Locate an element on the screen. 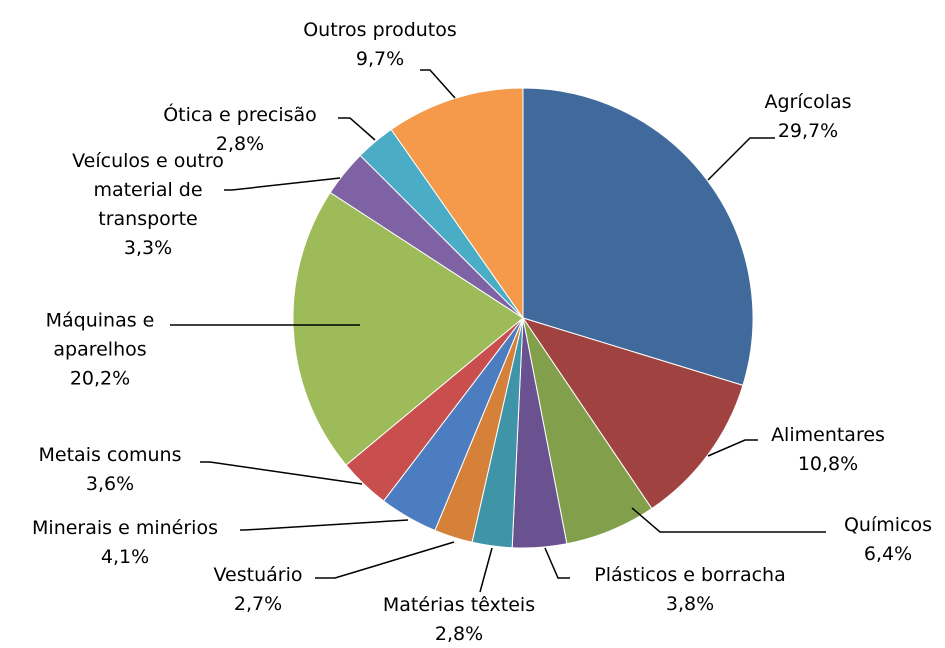 The image size is (945, 648). value-label: 2,7% is located at coordinates (258, 604).